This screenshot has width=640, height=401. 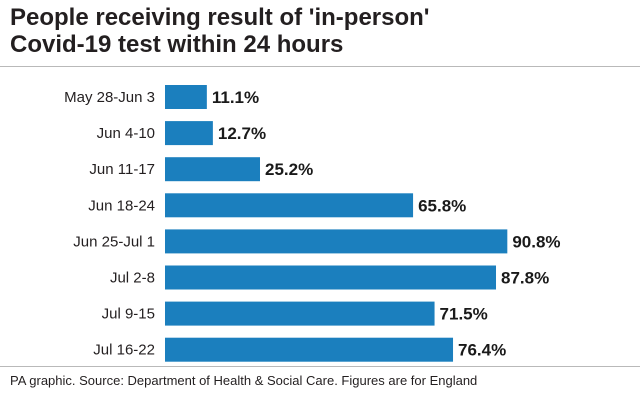 What do you see at coordinates (525, 278) in the screenshot?
I see `value-label: 87.8%` at bounding box center [525, 278].